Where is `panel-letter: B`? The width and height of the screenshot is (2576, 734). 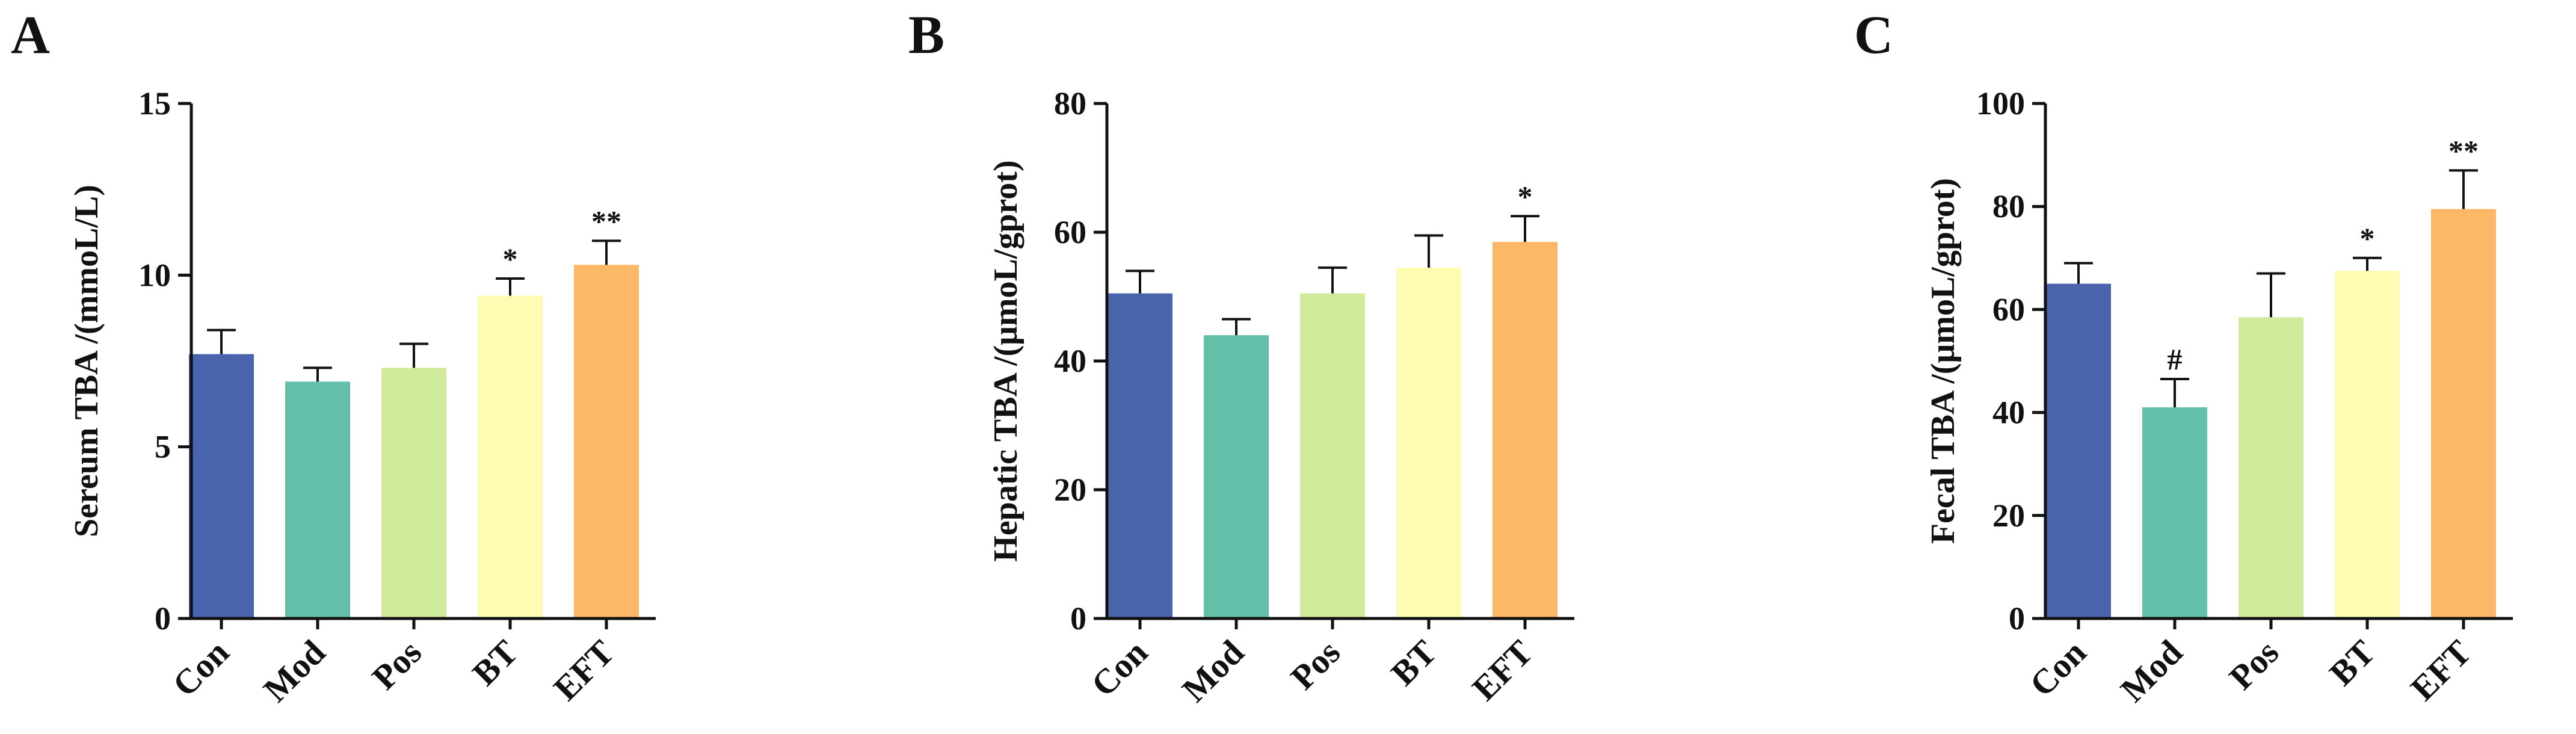 panel-letter: B is located at coordinates (926, 35).